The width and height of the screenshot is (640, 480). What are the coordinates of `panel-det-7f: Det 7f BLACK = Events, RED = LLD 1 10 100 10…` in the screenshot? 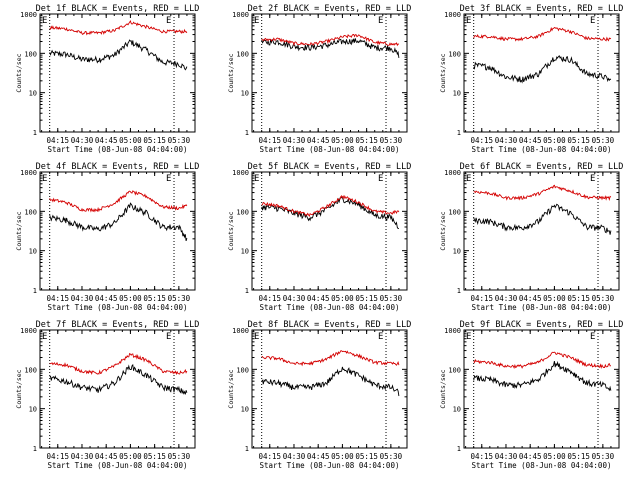 It's located at (107, 395).